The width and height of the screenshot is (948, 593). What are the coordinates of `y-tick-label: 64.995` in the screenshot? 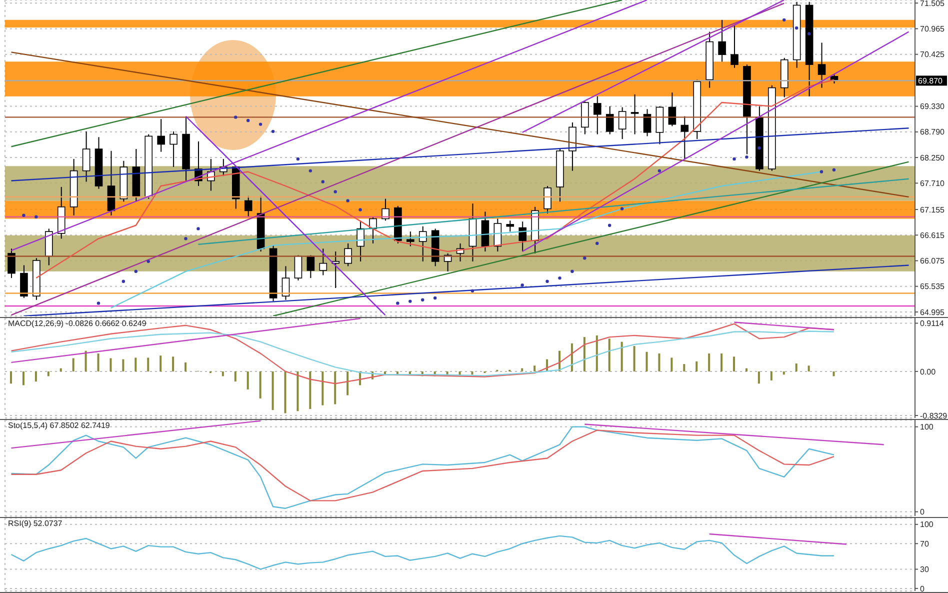 It's located at (933, 312).